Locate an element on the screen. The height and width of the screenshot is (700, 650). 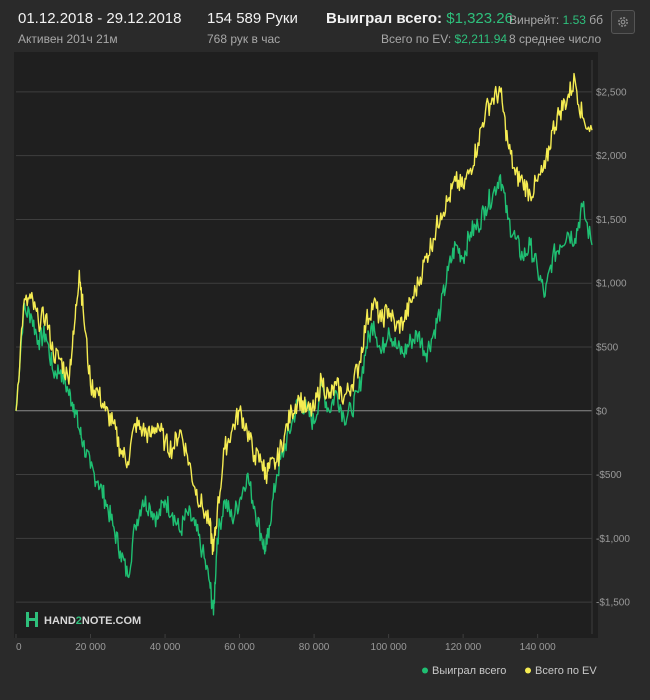
x-tick-label: 0 is located at coordinates (19, 647).